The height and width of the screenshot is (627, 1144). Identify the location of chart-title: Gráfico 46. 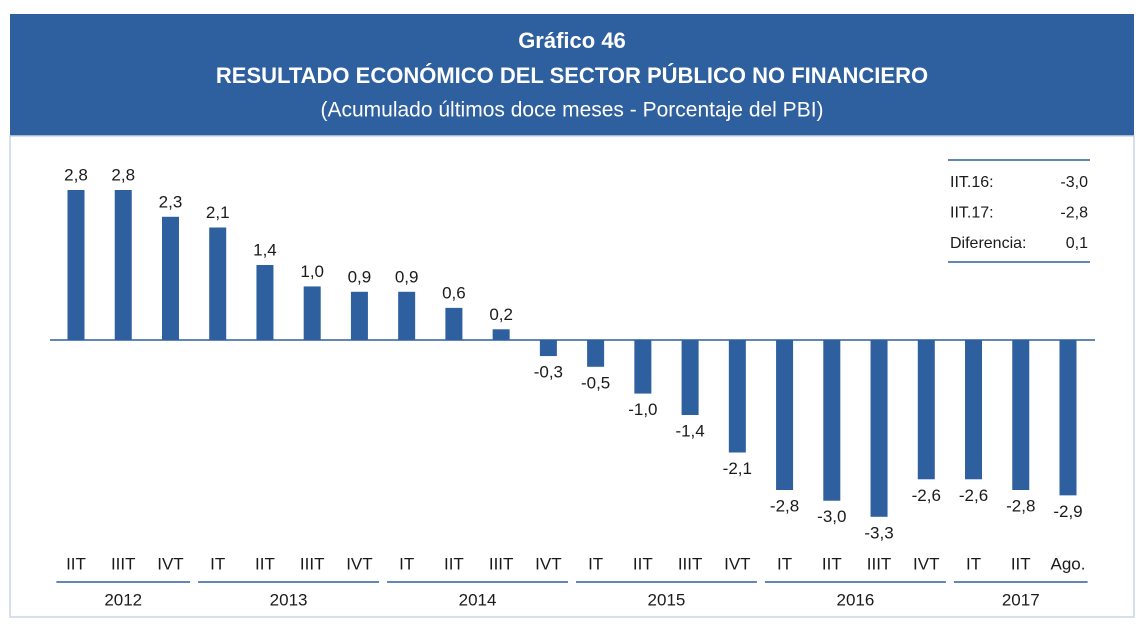
(572, 40).